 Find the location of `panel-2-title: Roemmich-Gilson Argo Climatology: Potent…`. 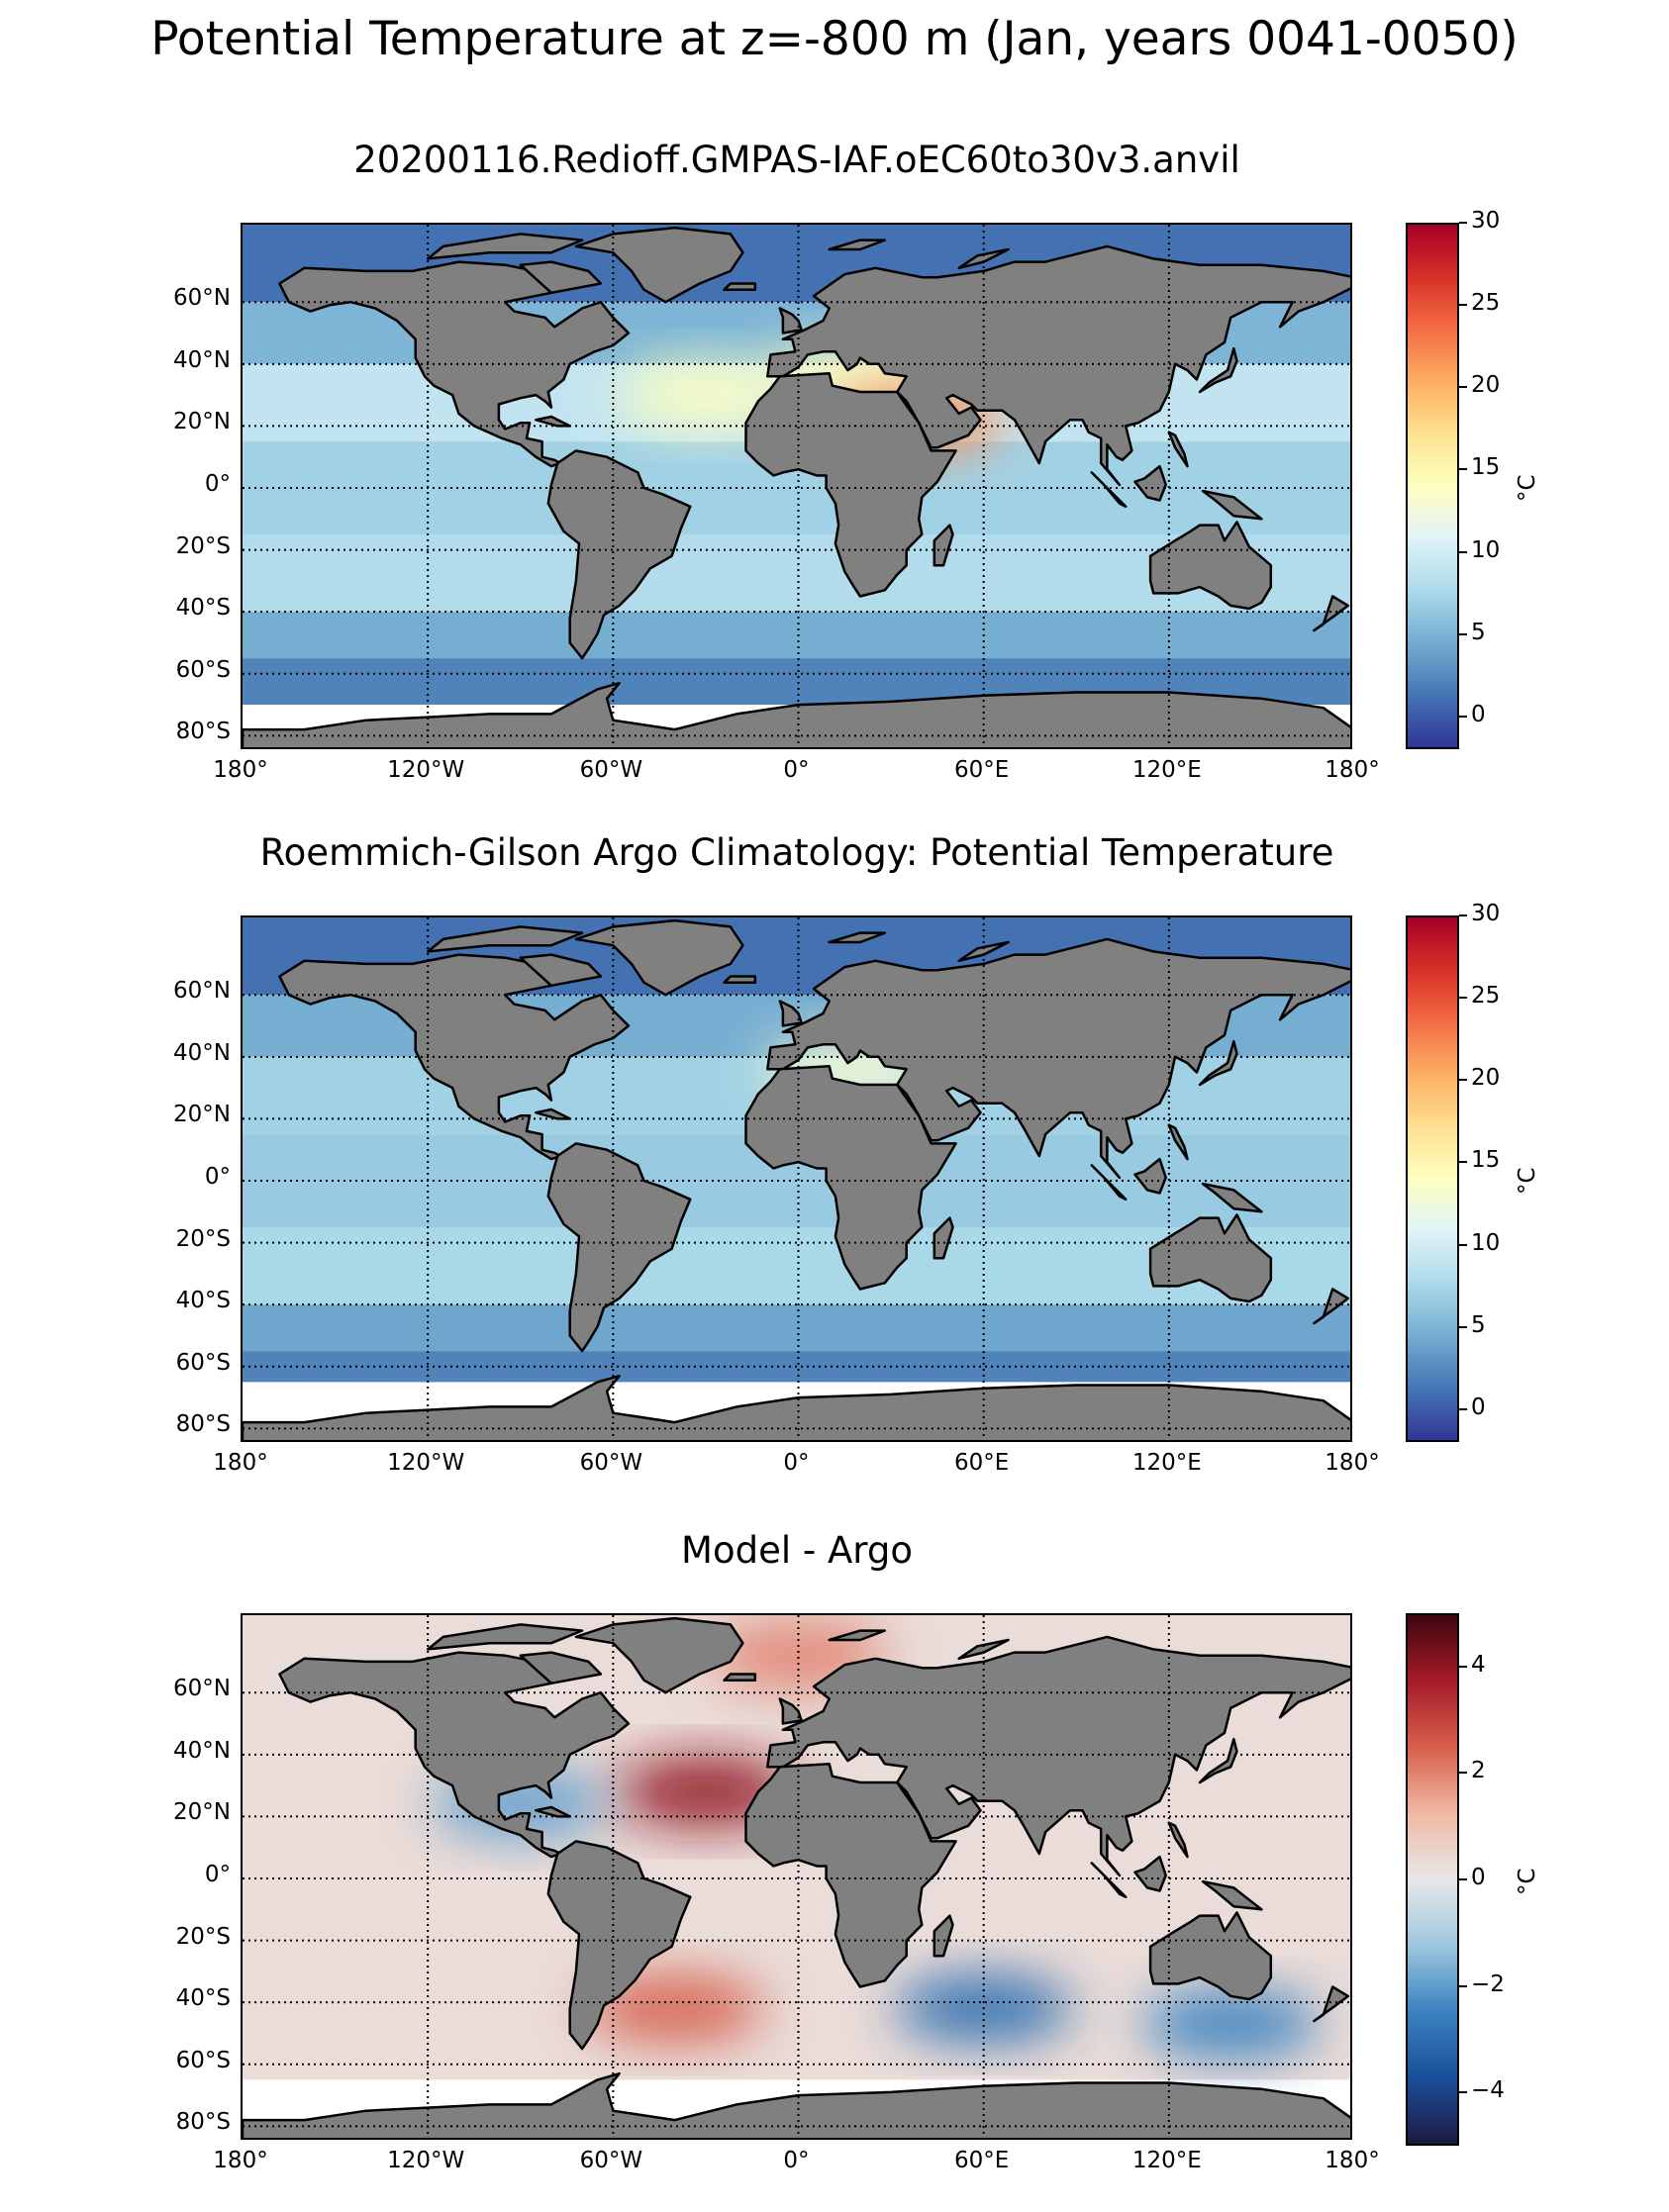

panel-2-title: Roemmich-Gilson Argo Climatology: Potent… is located at coordinates (797, 852).